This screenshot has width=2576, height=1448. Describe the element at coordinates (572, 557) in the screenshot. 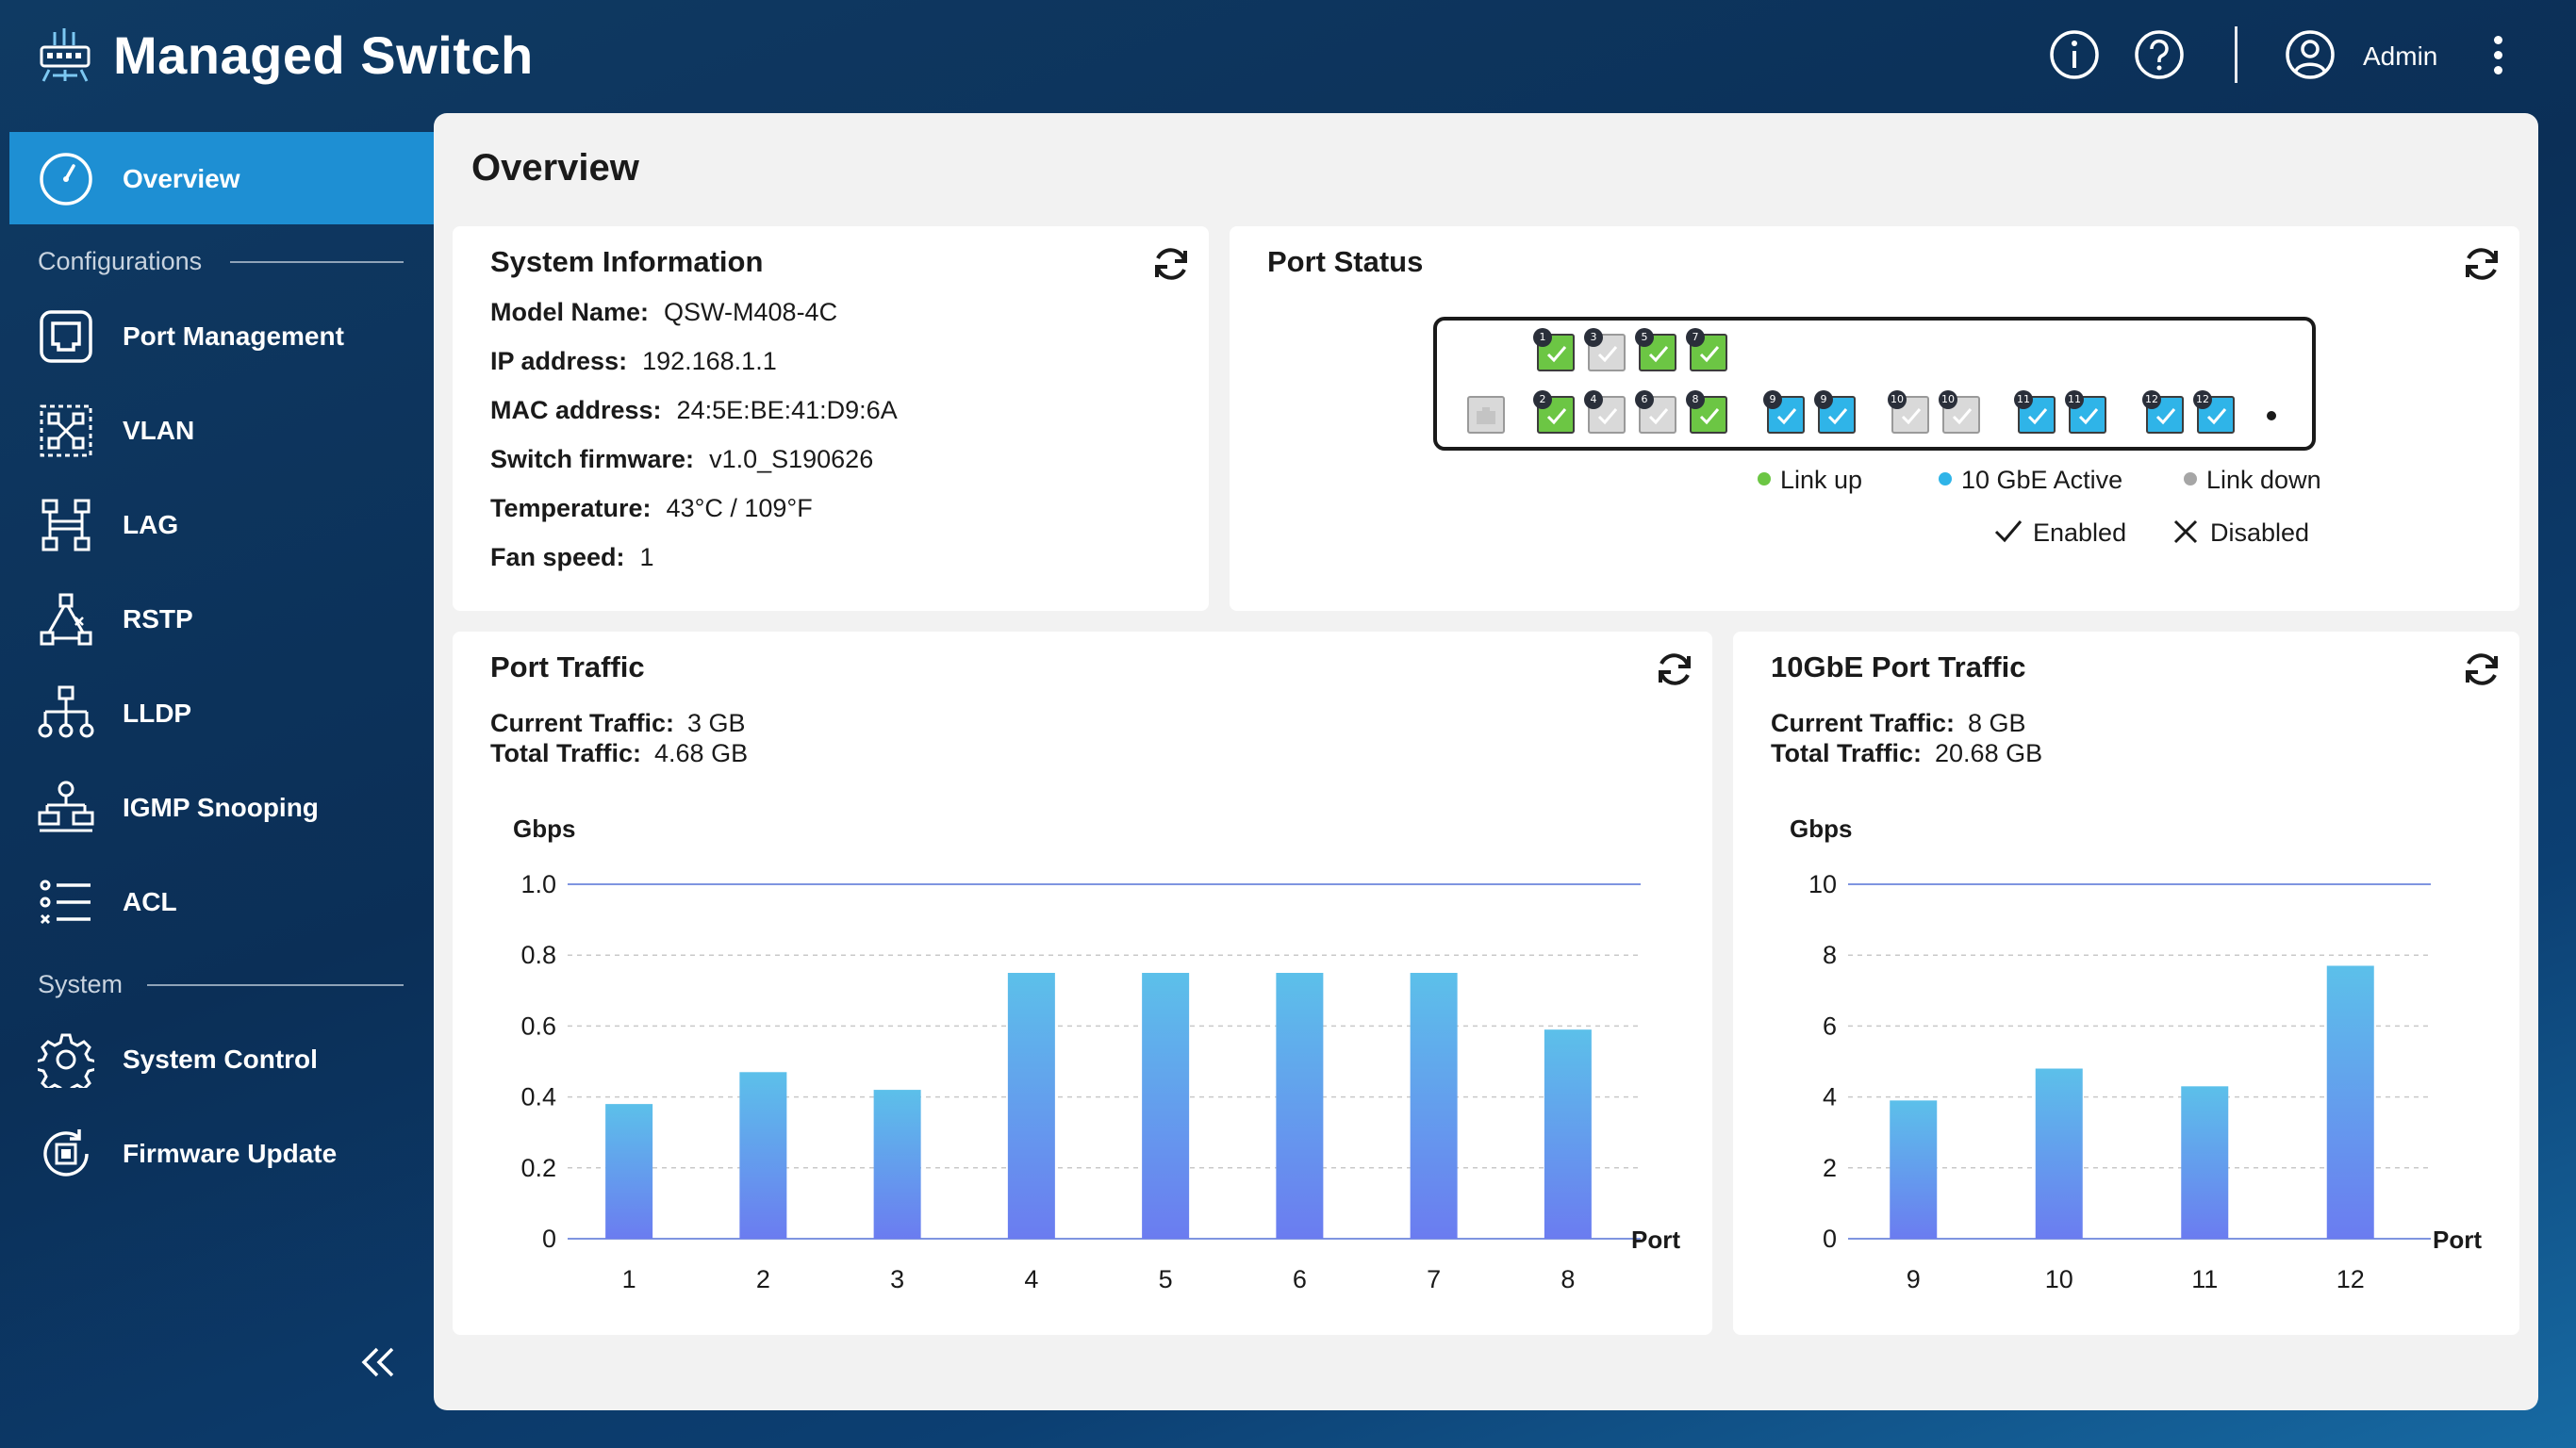

I see `info-row-fan-speed: Fan speed: 1` at that location.